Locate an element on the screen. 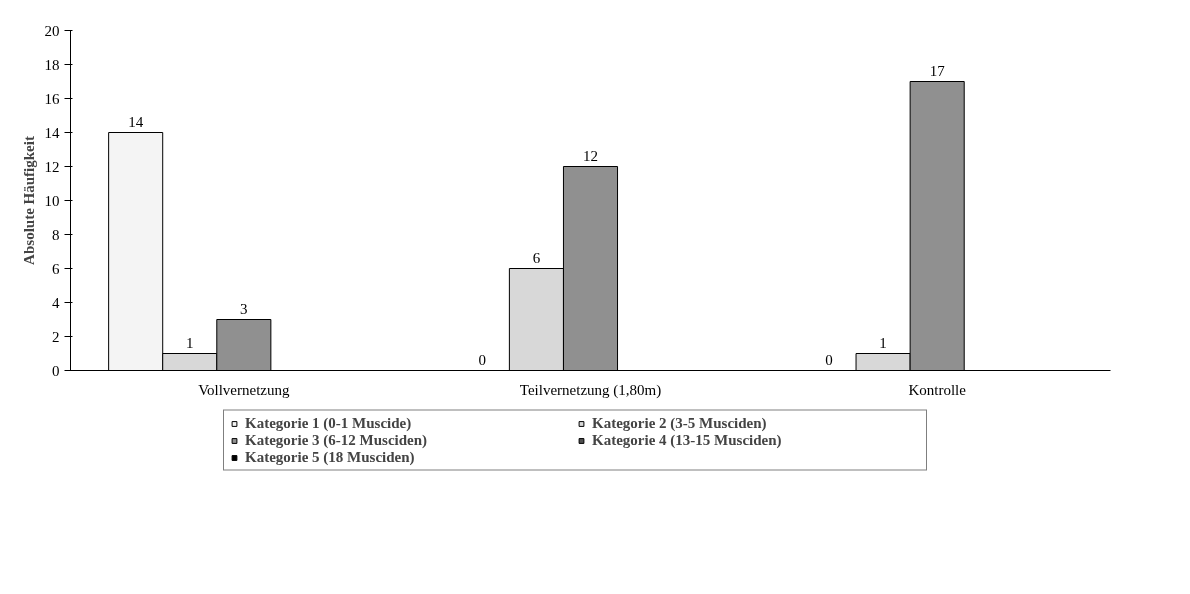 This screenshot has height=594, width=1190. y-tick-label: 4 is located at coordinates (56, 302).